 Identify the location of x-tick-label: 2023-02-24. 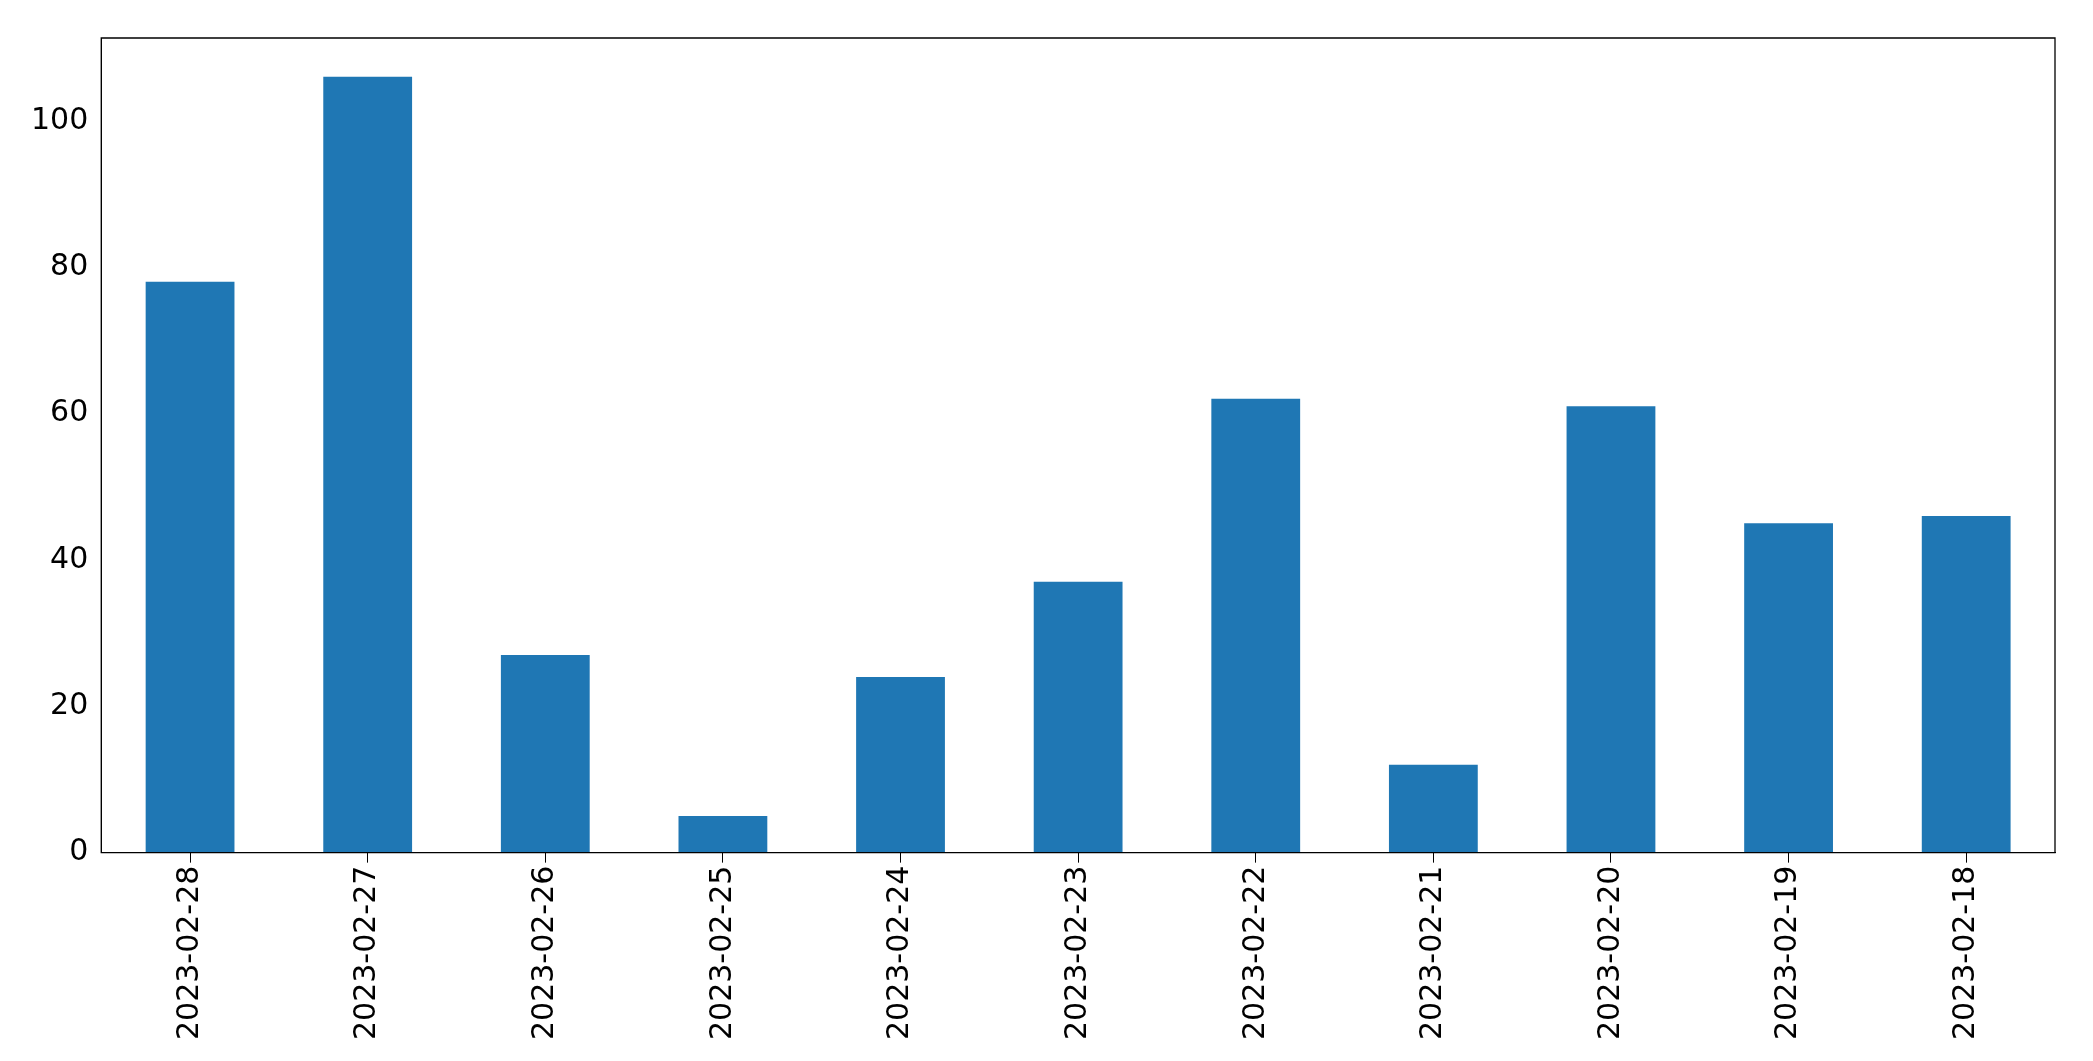
(898, 953).